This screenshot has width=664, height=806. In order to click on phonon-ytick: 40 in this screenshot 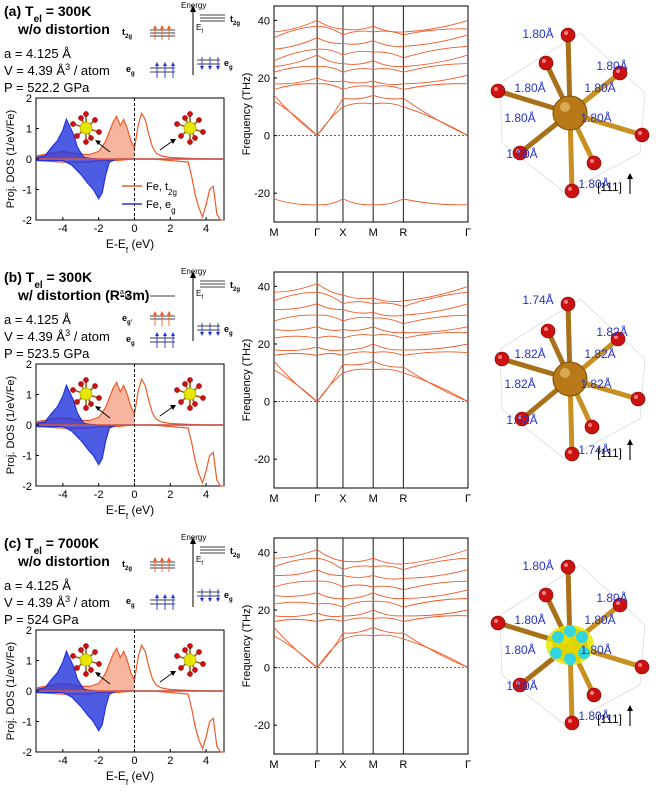, I will do `click(264, 287)`.